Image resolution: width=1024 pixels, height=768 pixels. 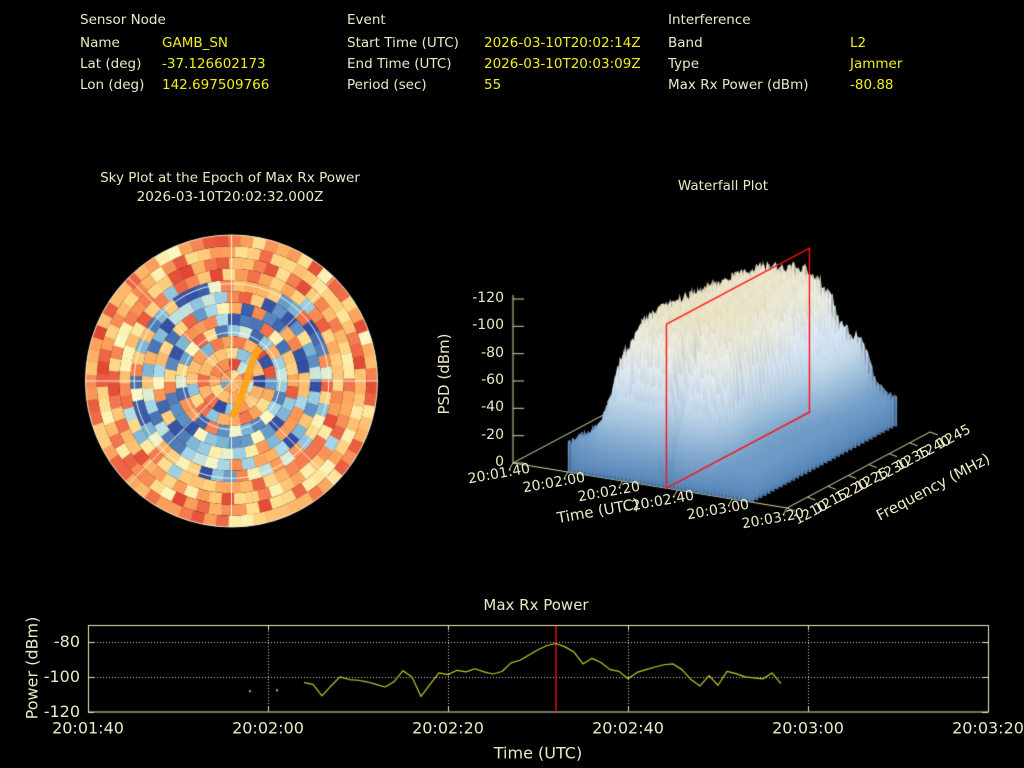 What do you see at coordinates (214, 64) in the screenshot?
I see `sensor-lat-value: -37.126602173` at bounding box center [214, 64].